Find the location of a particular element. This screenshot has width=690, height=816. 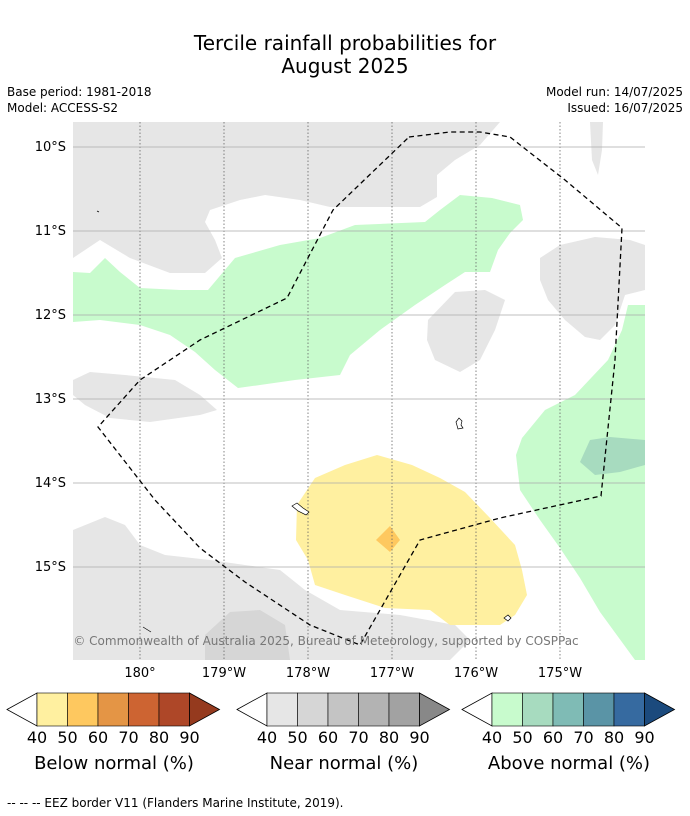

lon-label: 175°W is located at coordinates (560, 673).